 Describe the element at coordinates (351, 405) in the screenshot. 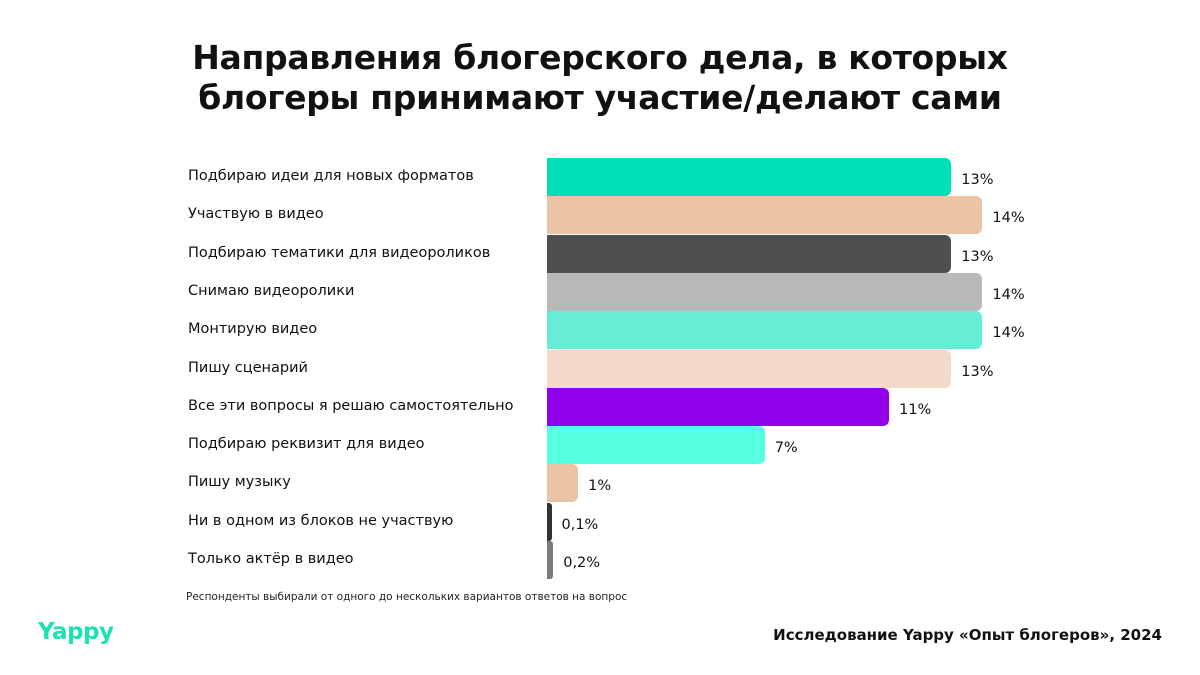

I see `category-label: Все эти вопросы я решаю самостоятельно` at that location.